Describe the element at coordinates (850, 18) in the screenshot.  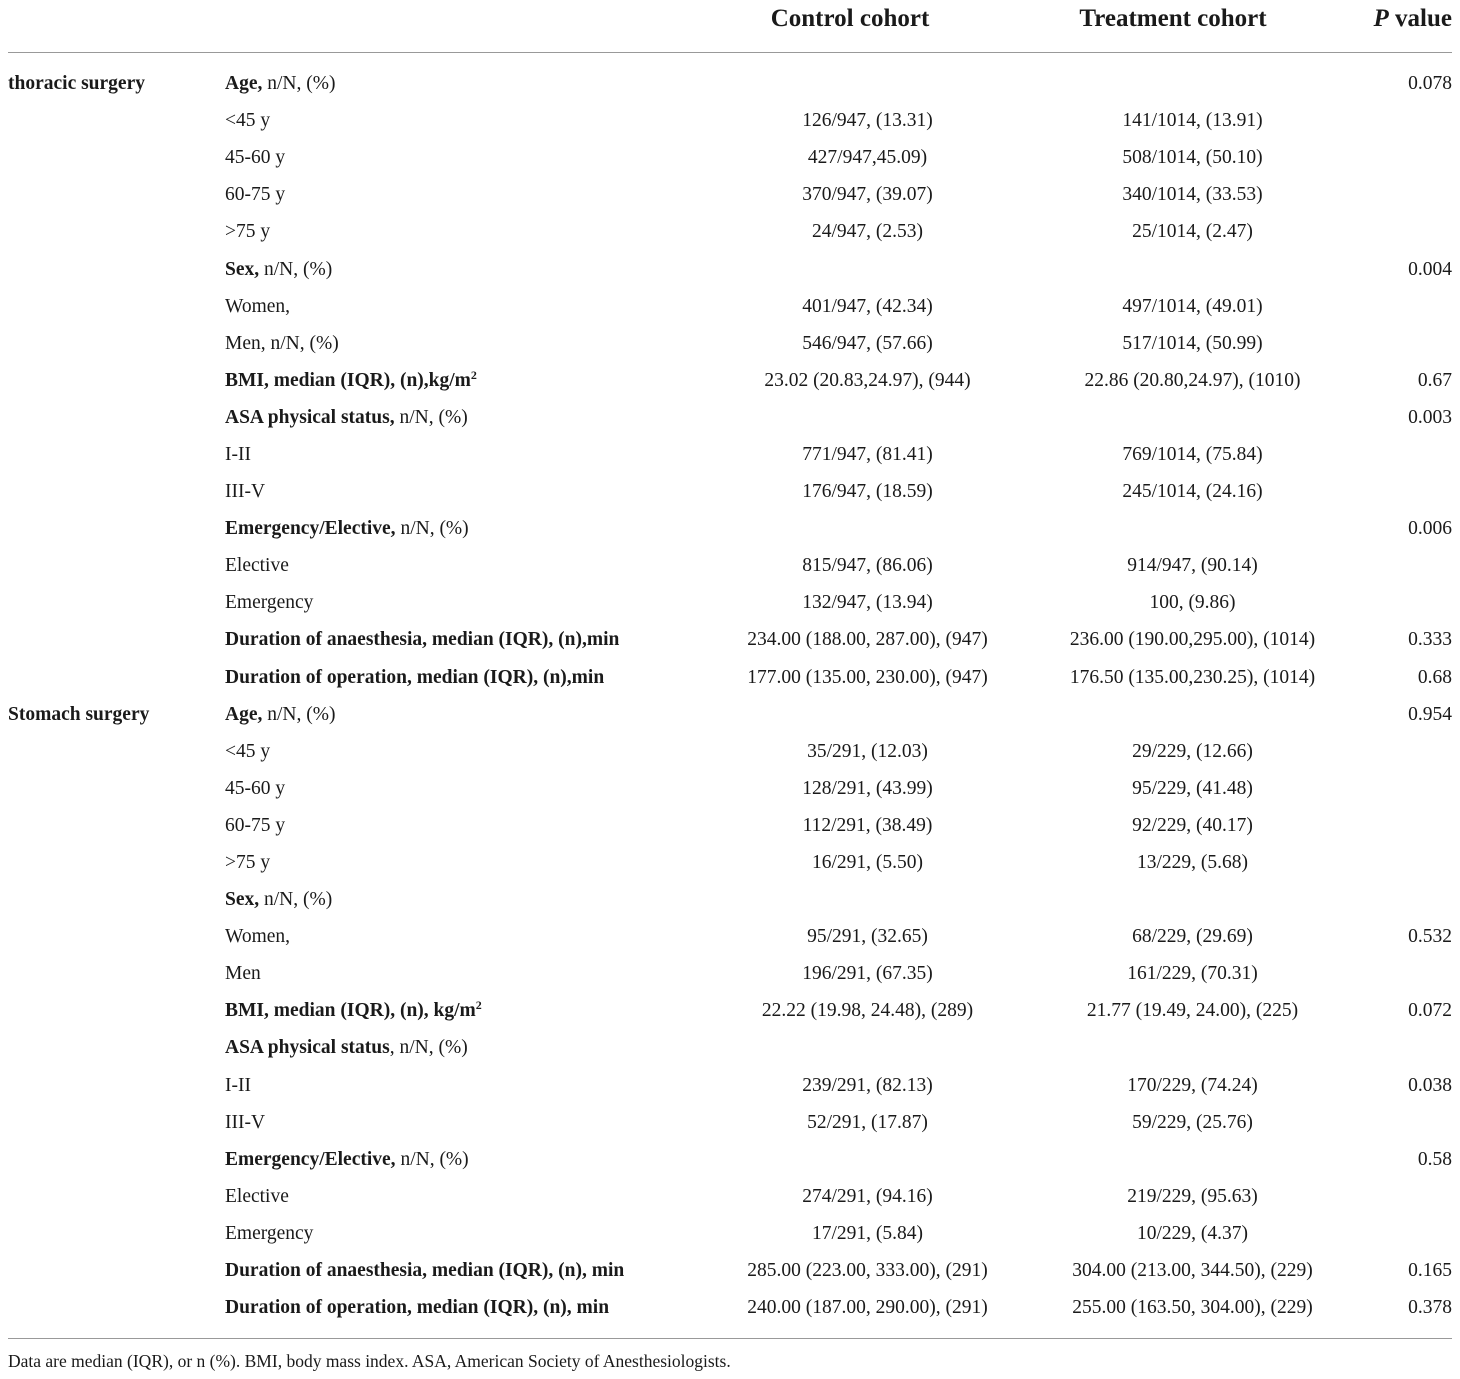
I see `header-control-cohort: Control cohort` at that location.